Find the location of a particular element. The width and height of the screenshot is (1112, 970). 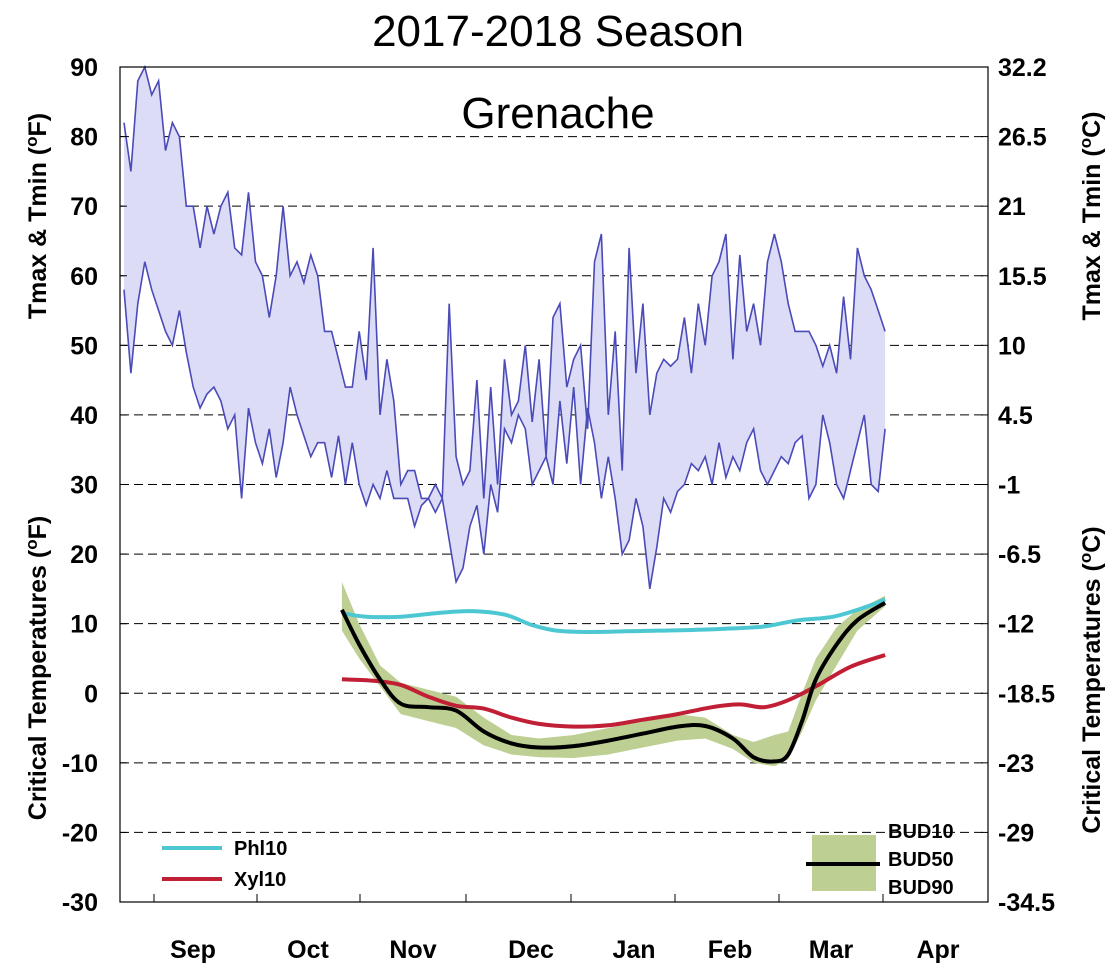

y-tick-label-left: 90 is located at coordinates (84, 68).